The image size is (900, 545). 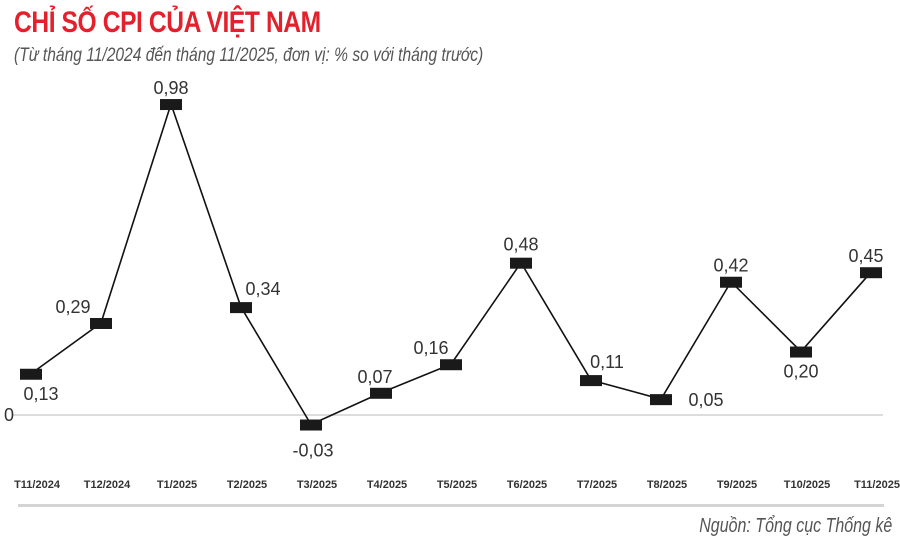 What do you see at coordinates (597, 485) in the screenshot?
I see `x-tick-label: T7/2025` at bounding box center [597, 485].